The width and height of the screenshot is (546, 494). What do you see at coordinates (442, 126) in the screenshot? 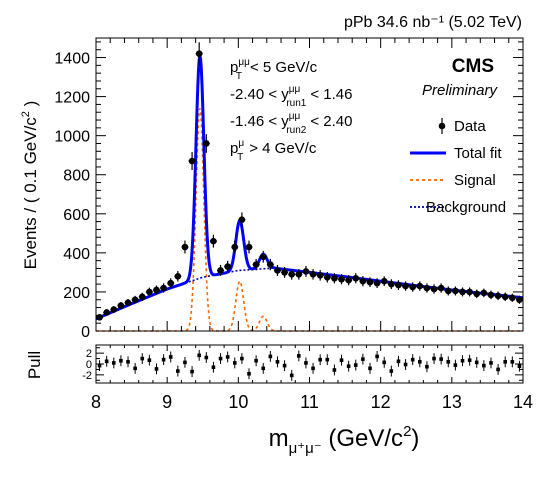
I see `legend-data-marker` at bounding box center [442, 126].